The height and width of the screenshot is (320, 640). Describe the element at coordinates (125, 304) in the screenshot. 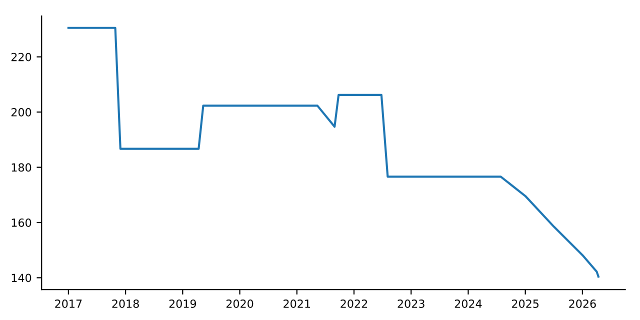

I see `x-tick-label: 2018` at that location.